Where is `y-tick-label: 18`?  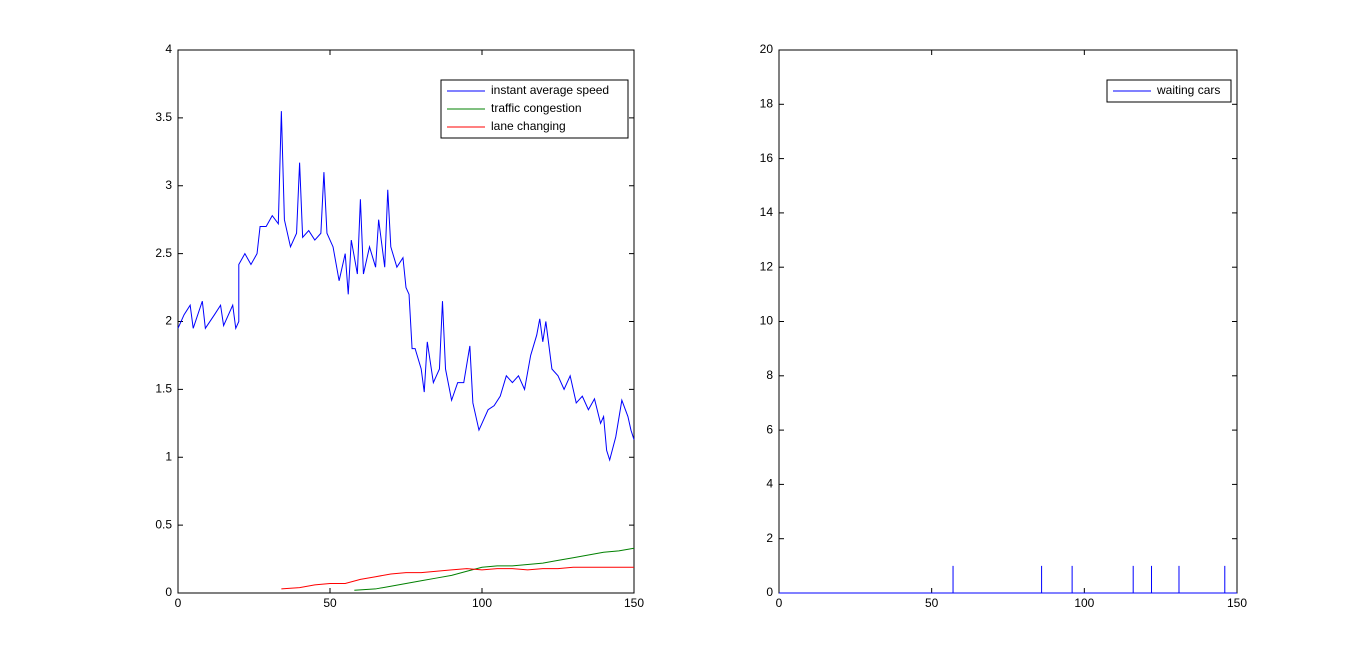 y-tick-label: 18 is located at coordinates (767, 103).